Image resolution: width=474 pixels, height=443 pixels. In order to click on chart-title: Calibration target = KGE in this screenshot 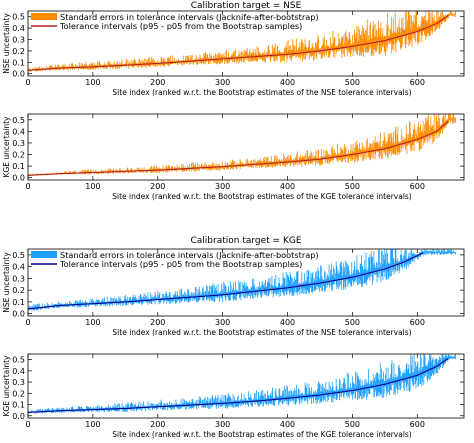, I will do `click(245, 241)`.